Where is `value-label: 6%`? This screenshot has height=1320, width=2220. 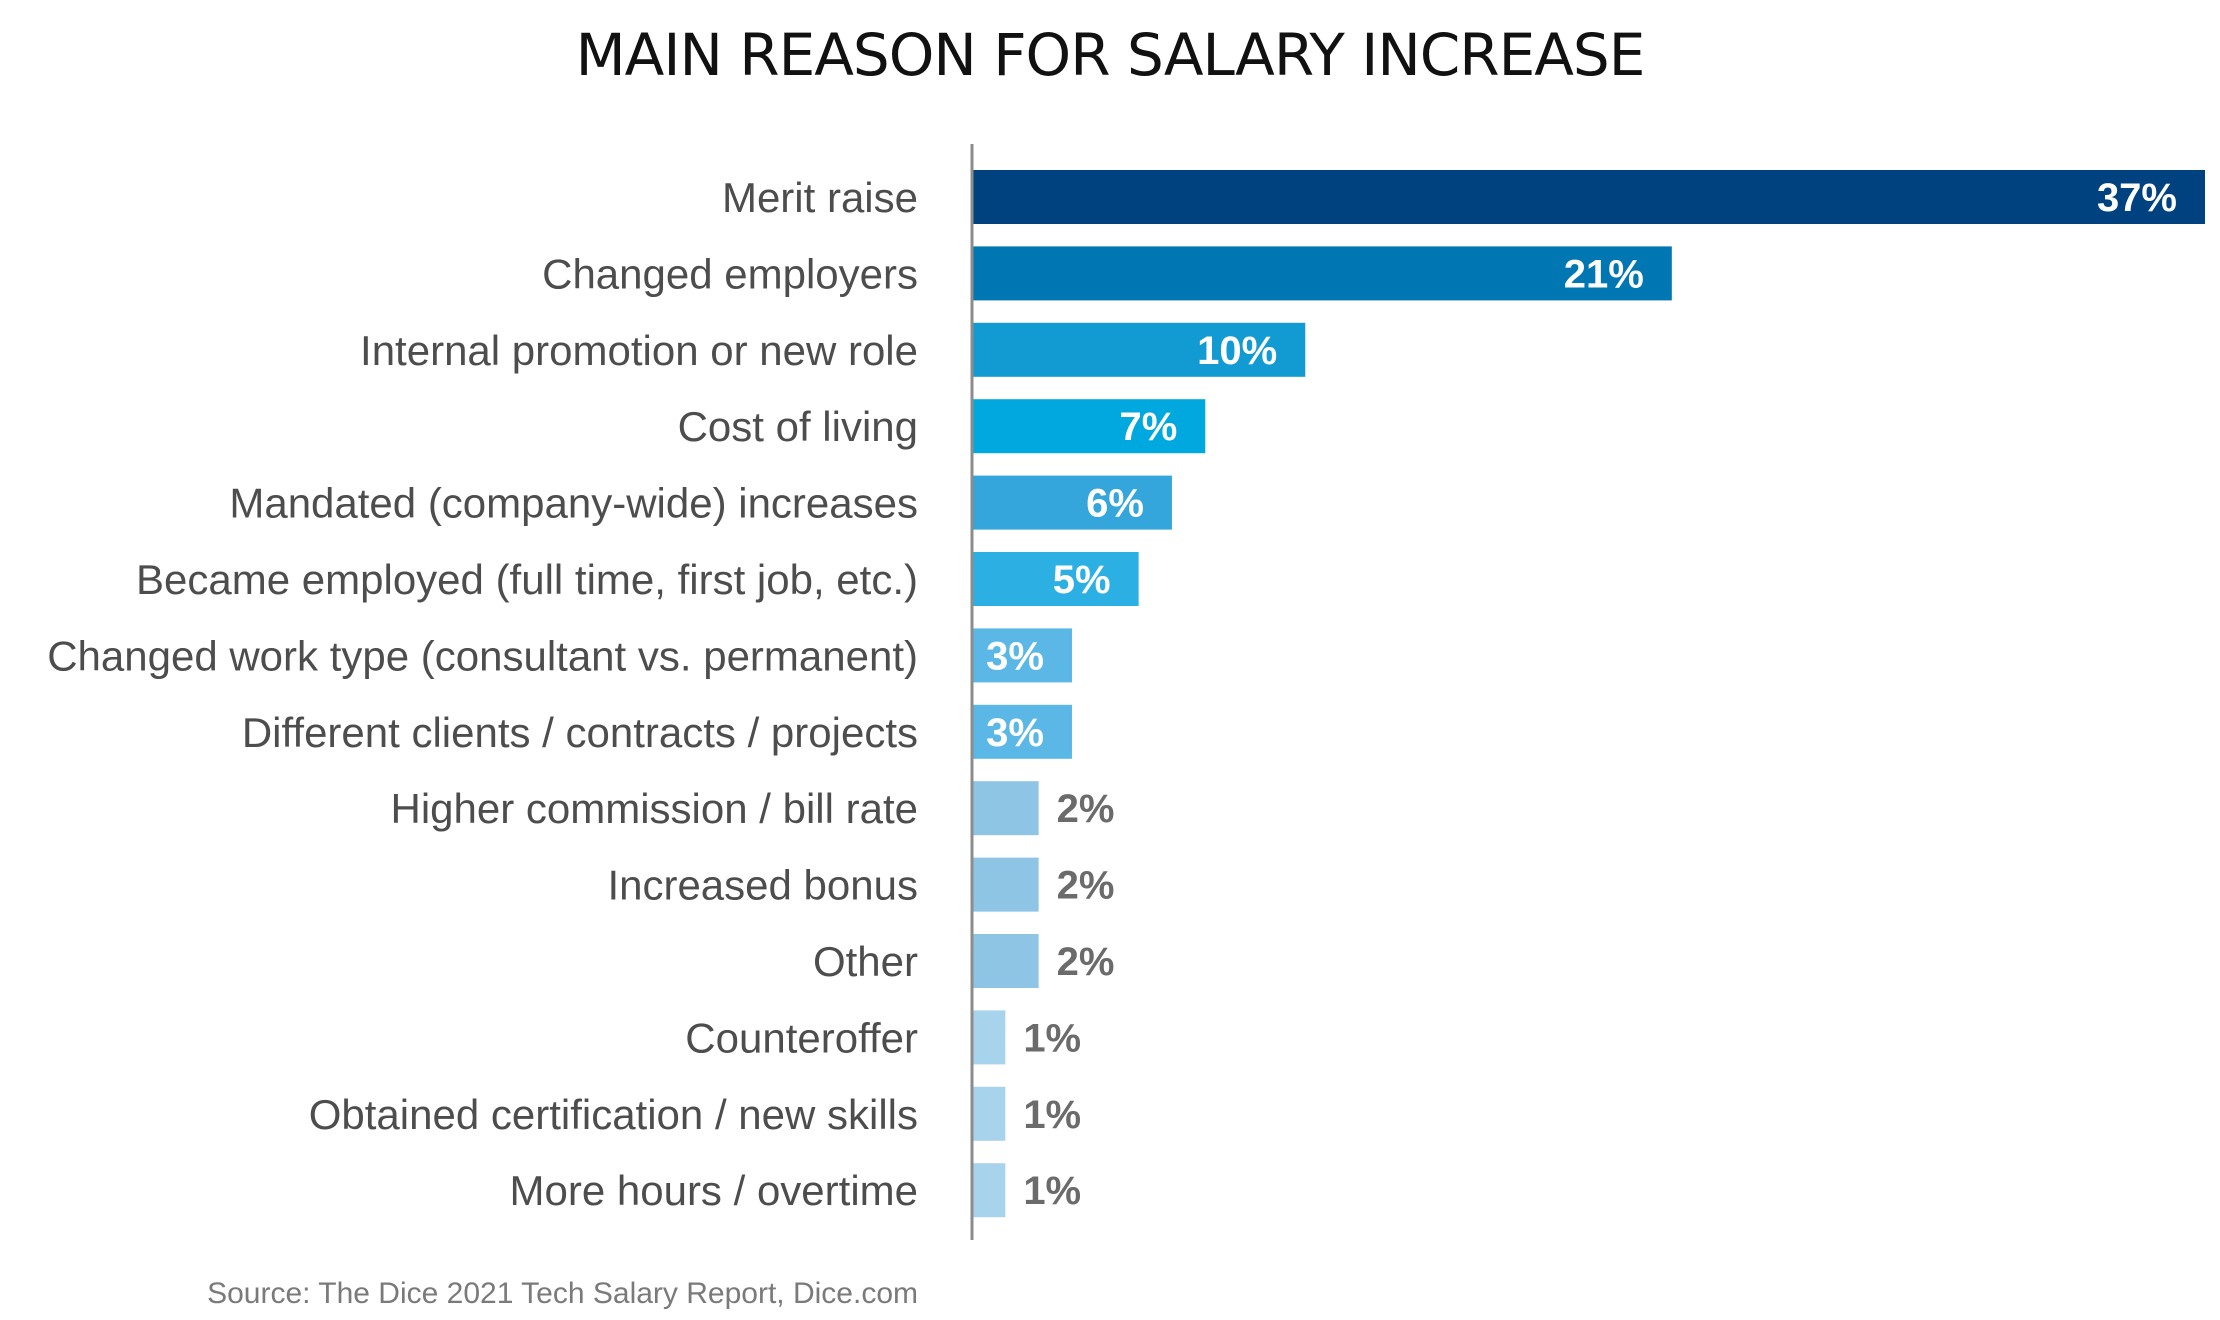 value-label: 6% is located at coordinates (1115, 504).